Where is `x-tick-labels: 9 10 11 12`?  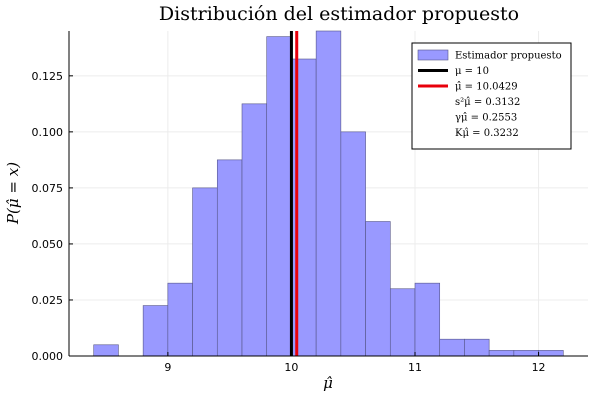
x-tick-labels: 9 10 11 12 is located at coordinates (354, 367).